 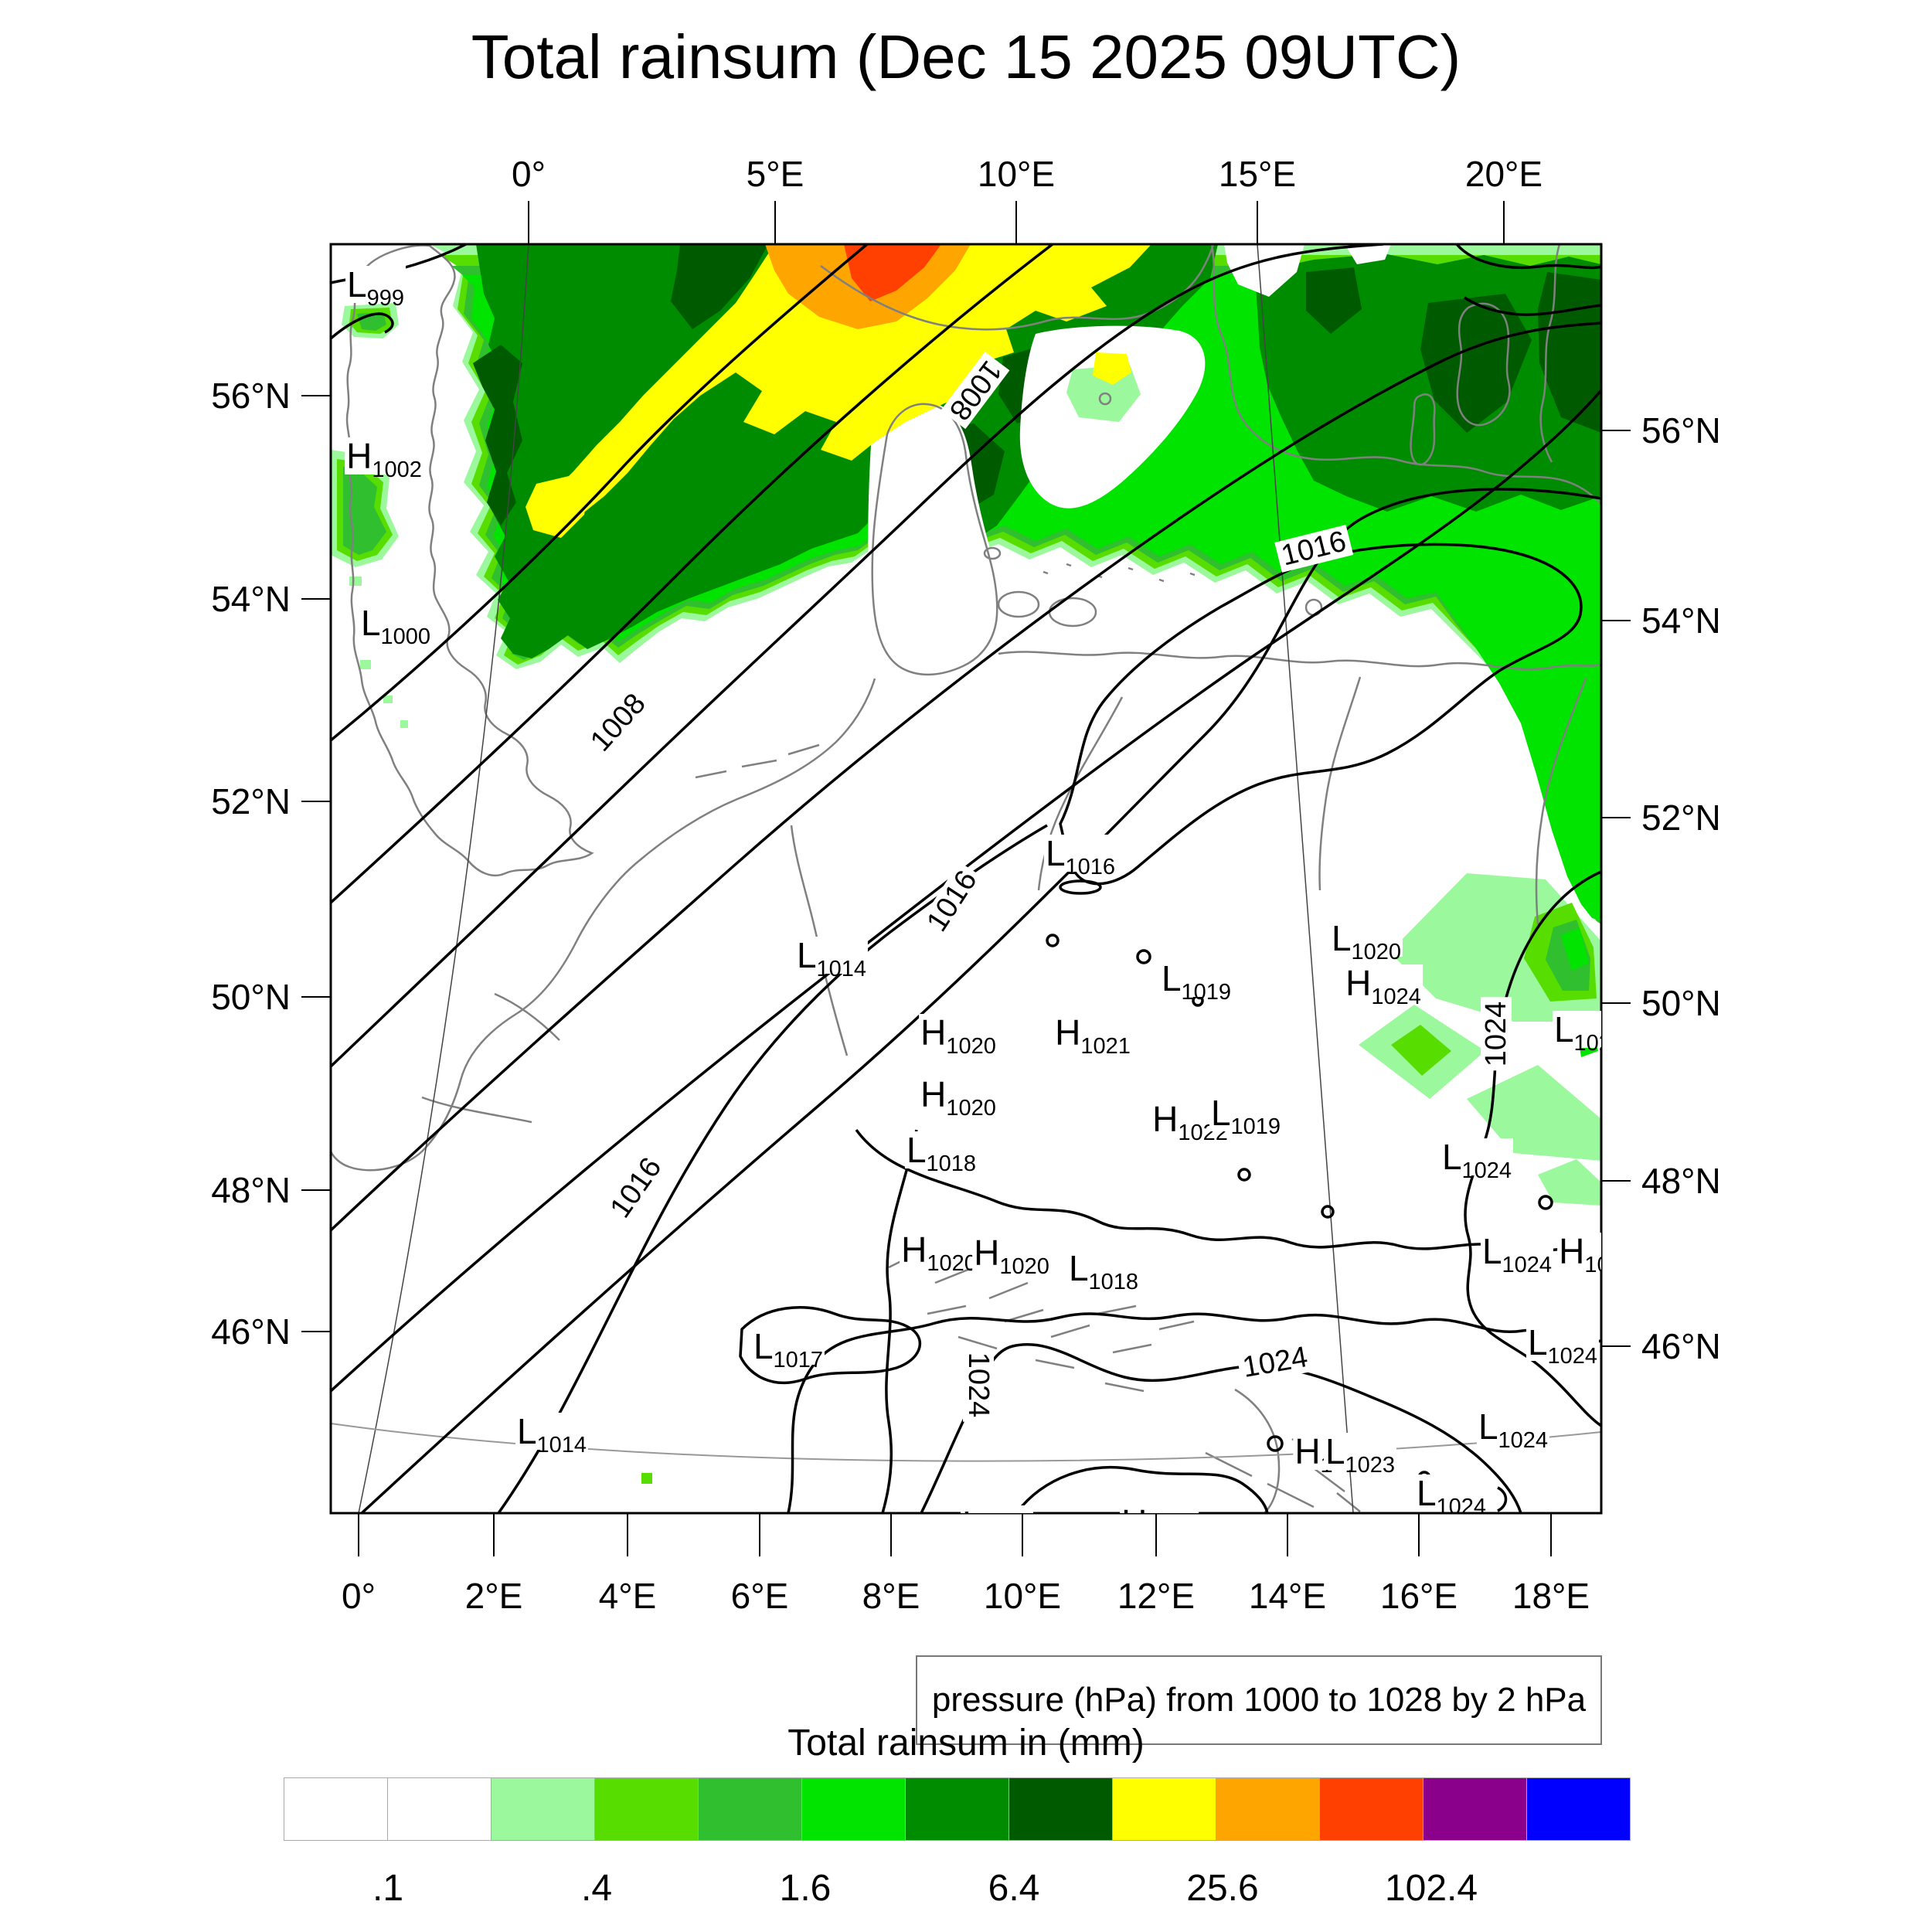 I want to click on bottom-axis-label: 18°E, so click(x=1551, y=1596).